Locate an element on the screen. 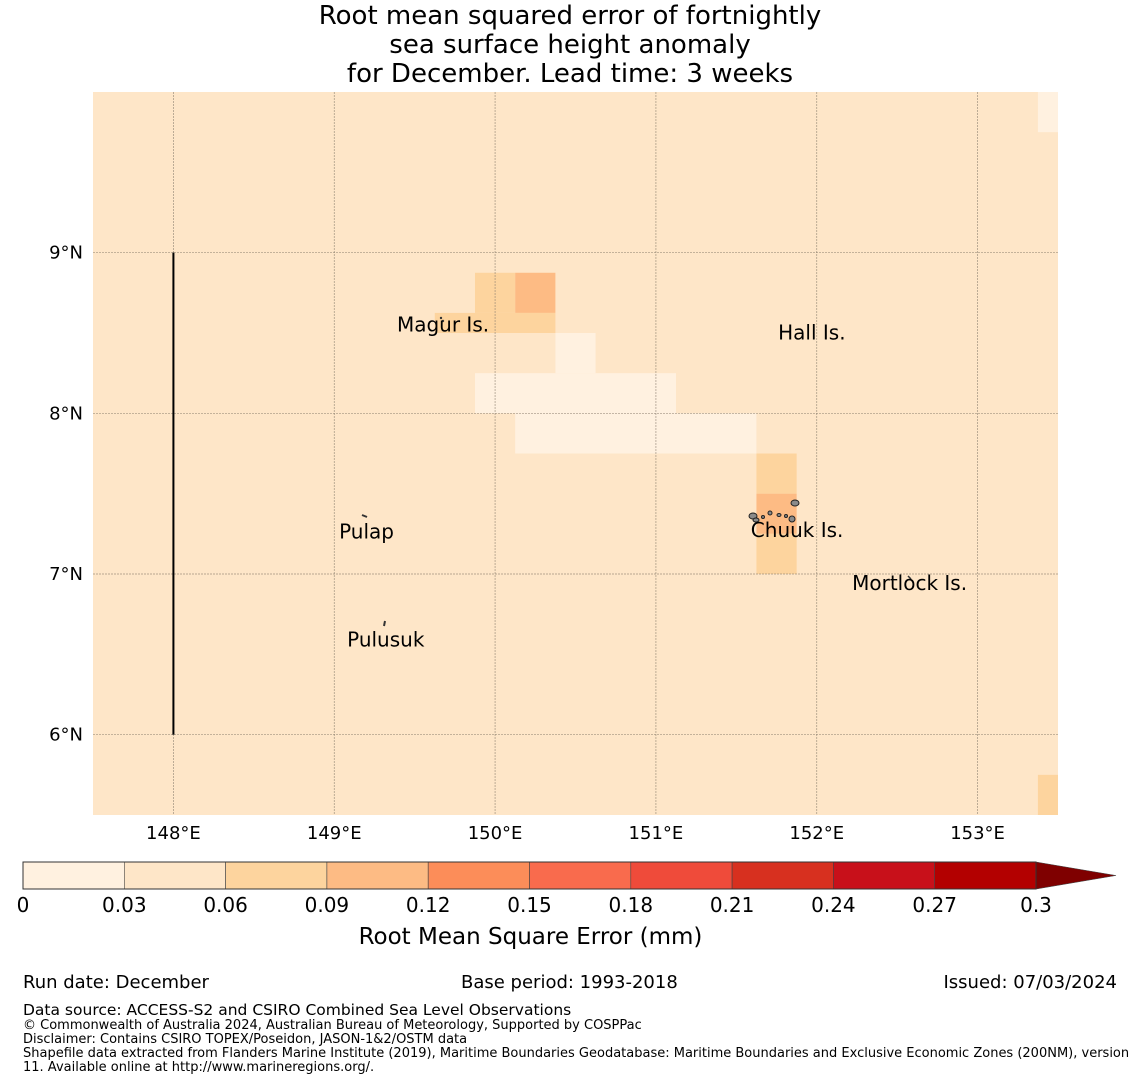 The image size is (1140, 1080). colorbar-tick-label: 0.3 is located at coordinates (1036, 905).